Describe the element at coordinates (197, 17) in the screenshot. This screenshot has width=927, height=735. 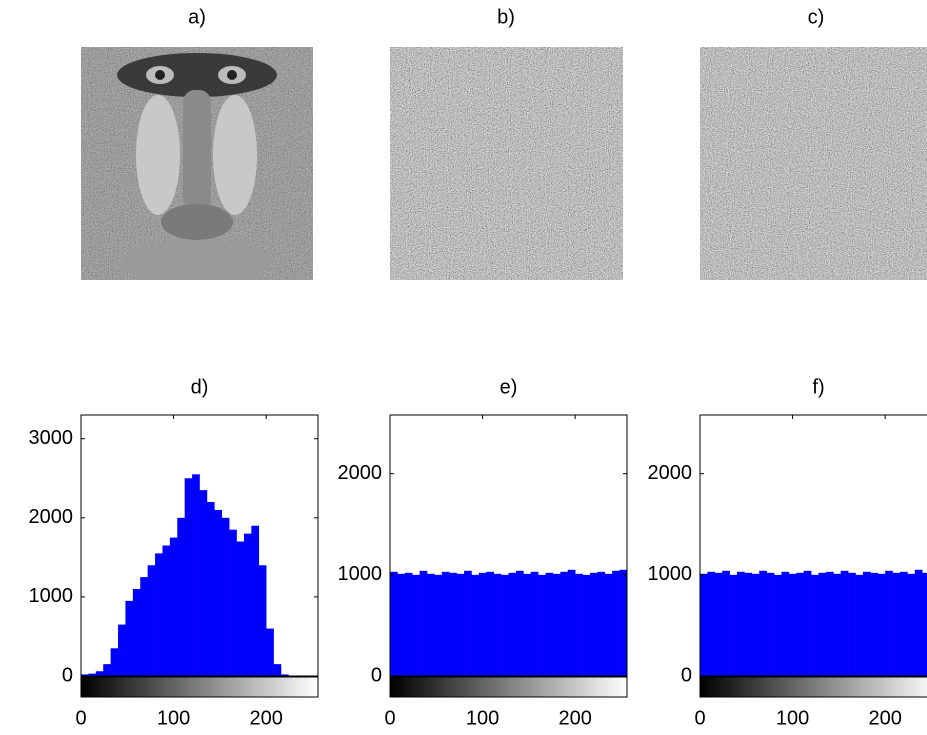
I see `image-title: a)` at that location.